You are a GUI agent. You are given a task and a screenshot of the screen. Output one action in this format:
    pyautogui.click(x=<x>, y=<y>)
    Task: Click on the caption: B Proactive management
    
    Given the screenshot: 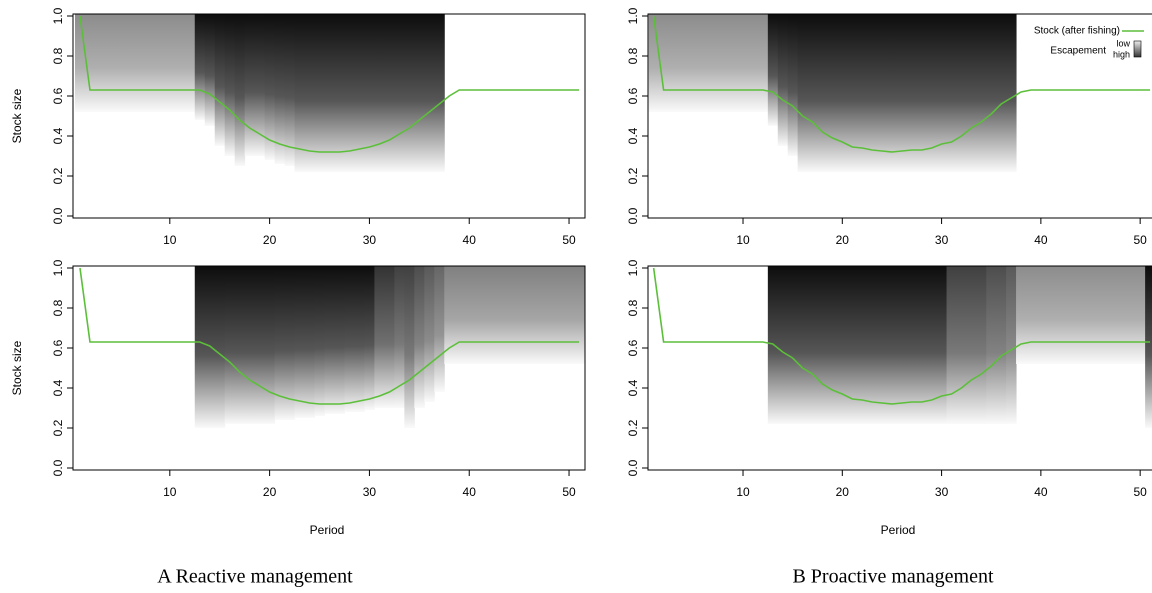 What is the action you would take?
    pyautogui.click(x=892, y=577)
    